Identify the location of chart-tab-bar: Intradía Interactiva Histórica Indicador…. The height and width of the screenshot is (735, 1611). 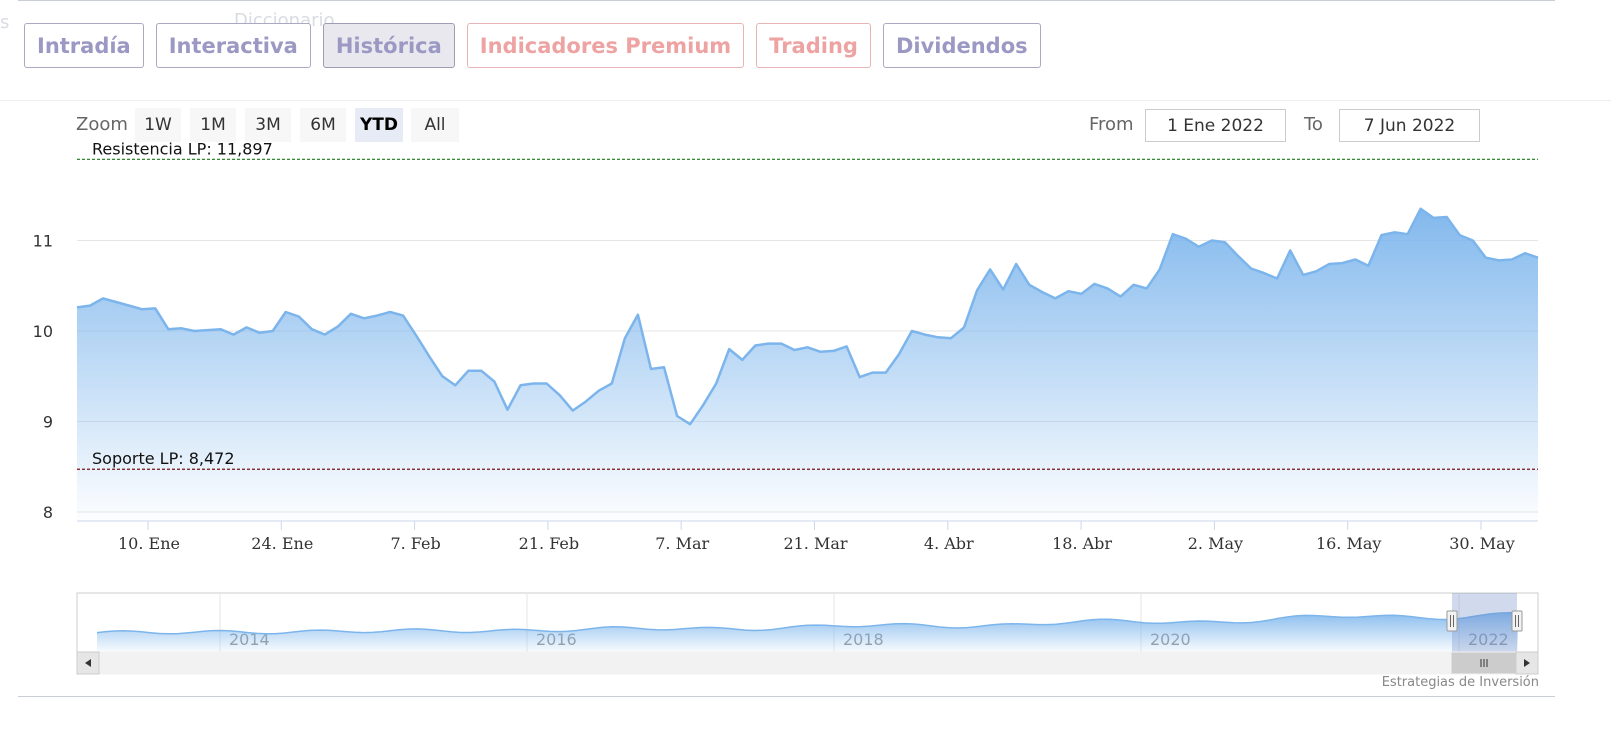
(532, 45).